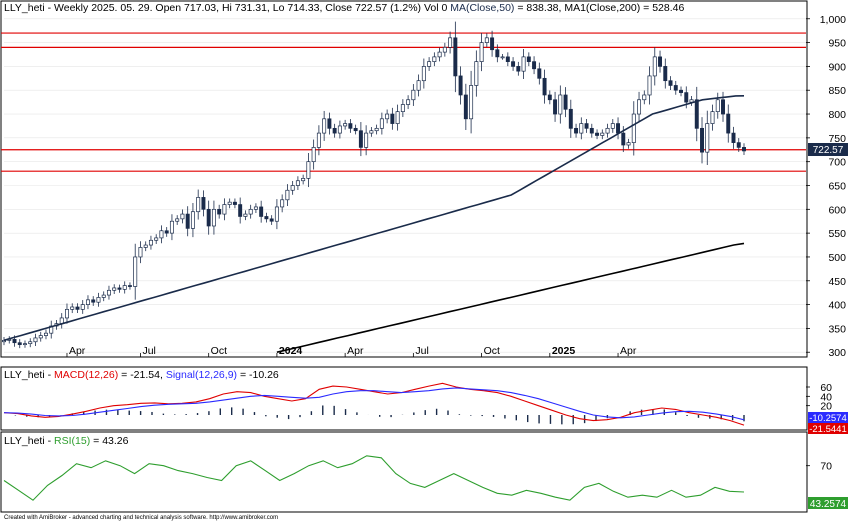  Describe the element at coordinates (482, 8) in the screenshot. I see `ma50-label: MA(Close,50)` at that location.